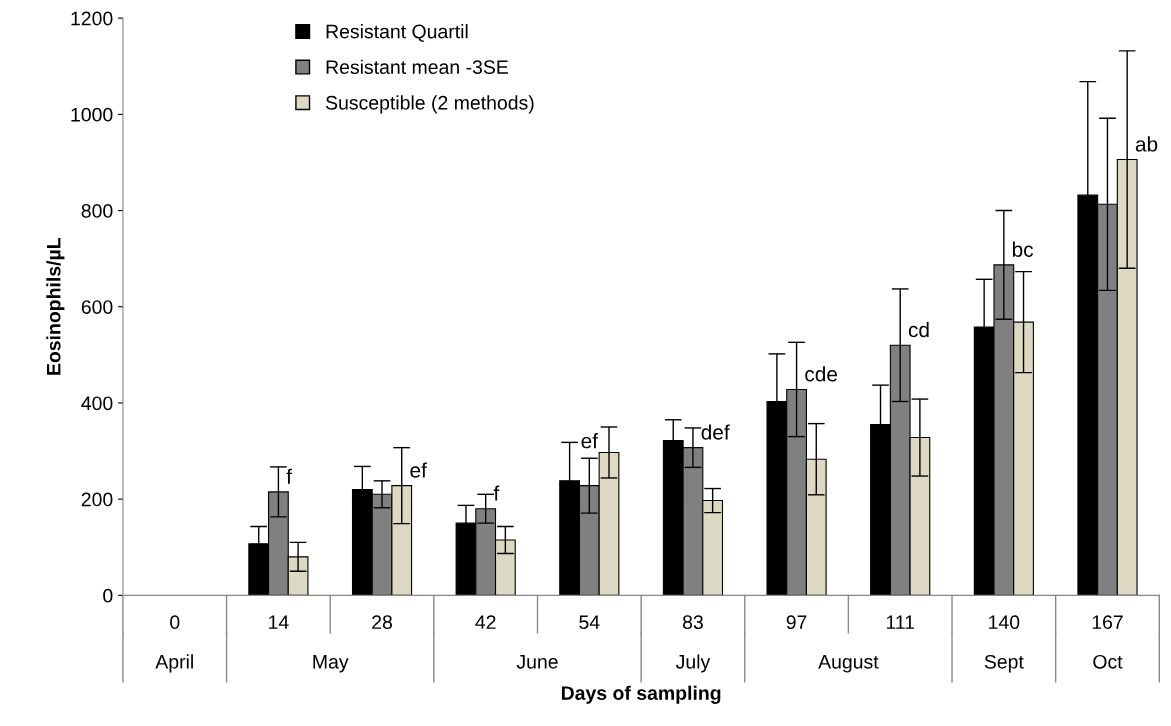 Image resolution: width=1171 pixels, height=726 pixels. Describe the element at coordinates (1107, 622) in the screenshot. I see `x-tick-label: 167` at that location.